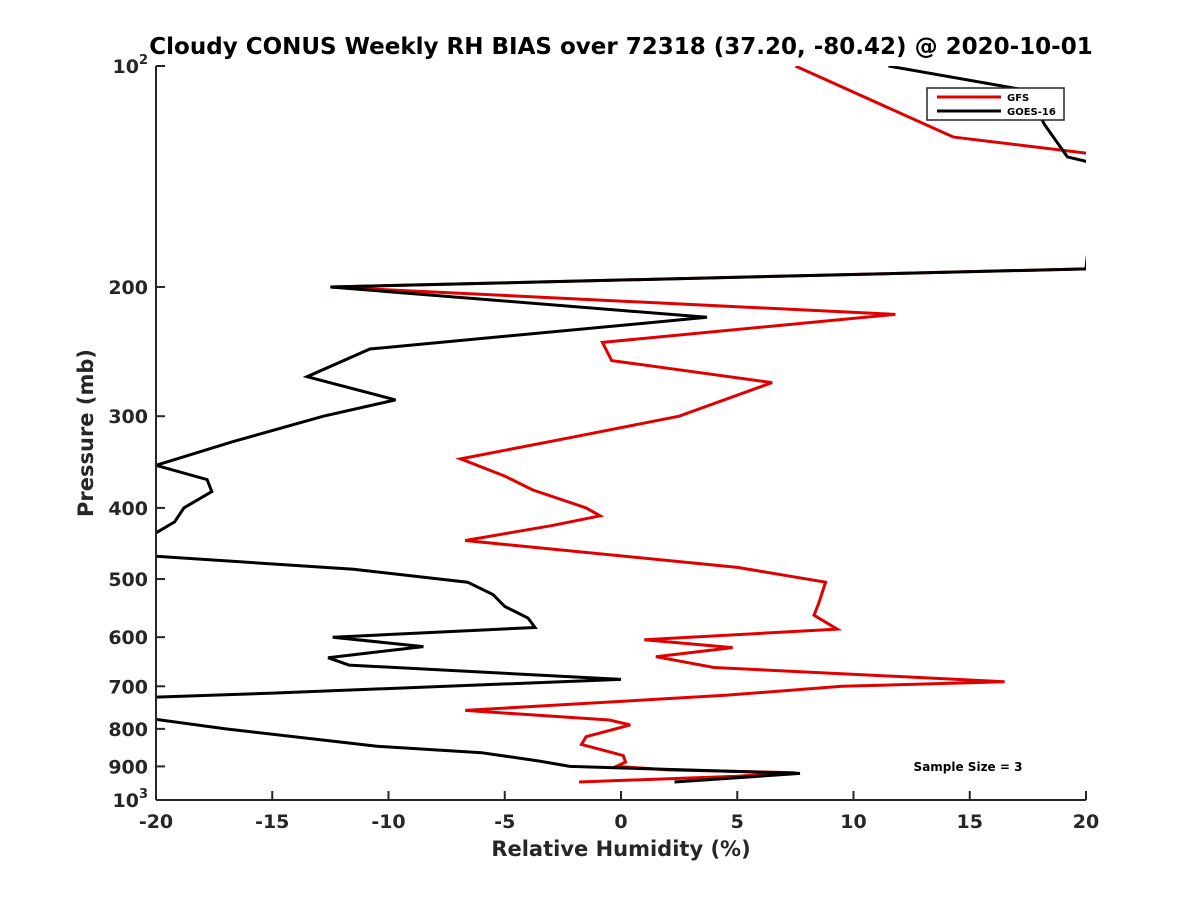  I want to click on x-tick-label: -10, so click(388, 822).